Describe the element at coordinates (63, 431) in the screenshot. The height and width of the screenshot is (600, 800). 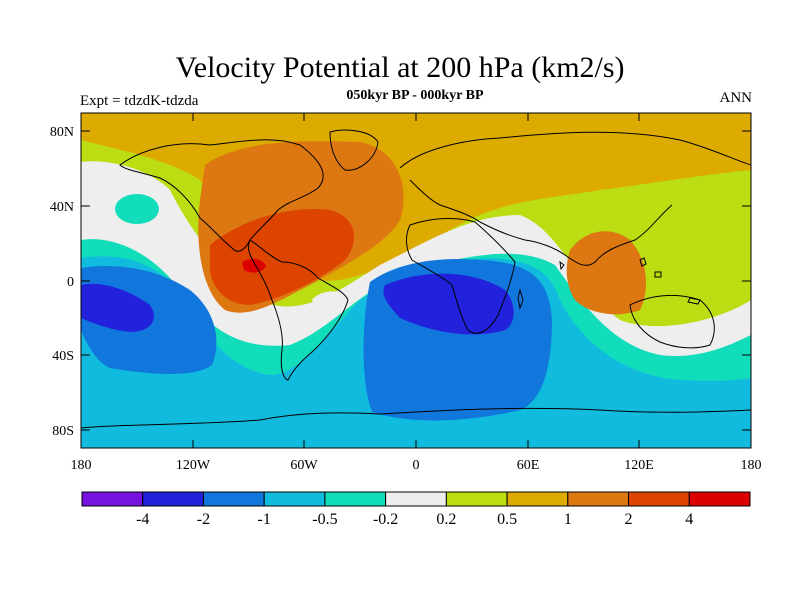
I see `lat-label-80s: 80S` at that location.